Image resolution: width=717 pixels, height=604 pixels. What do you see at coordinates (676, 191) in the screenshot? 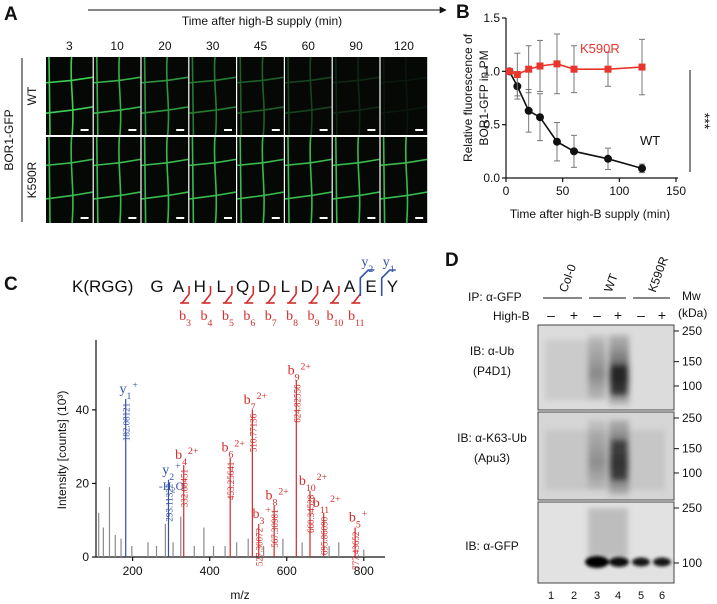
I see `x-tick-label: 150` at bounding box center [676, 191].